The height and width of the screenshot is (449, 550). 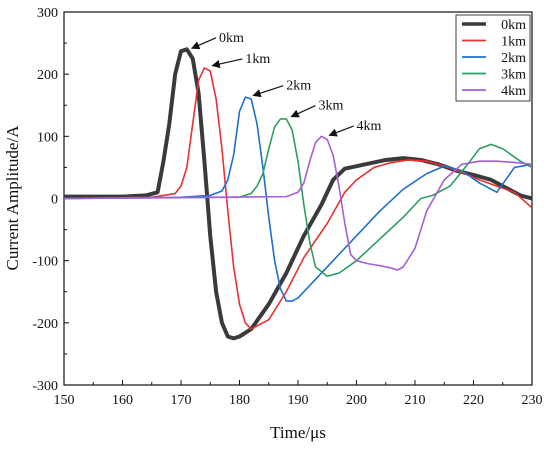 I want to click on x-tick-label: 210, so click(x=415, y=400).